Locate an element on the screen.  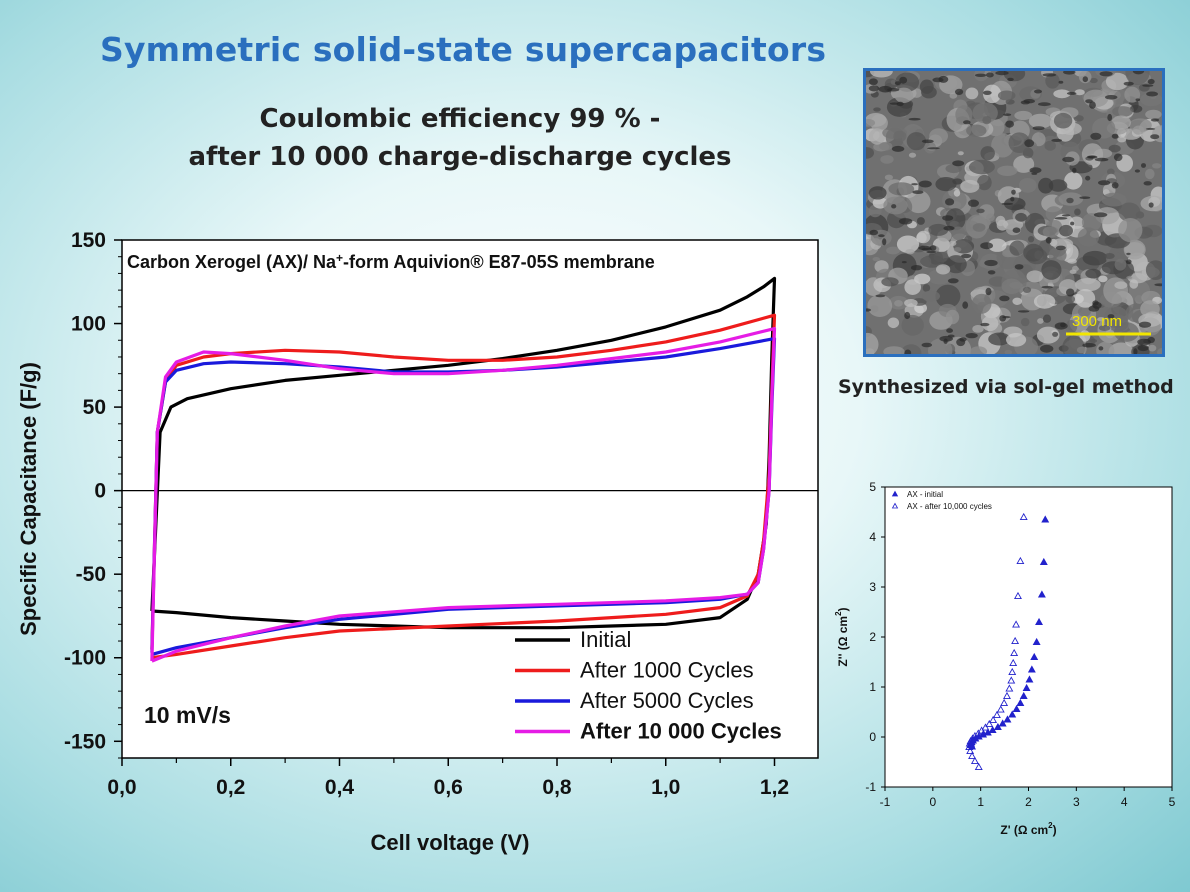
y-tick-label: -150 is located at coordinates (85, 741).